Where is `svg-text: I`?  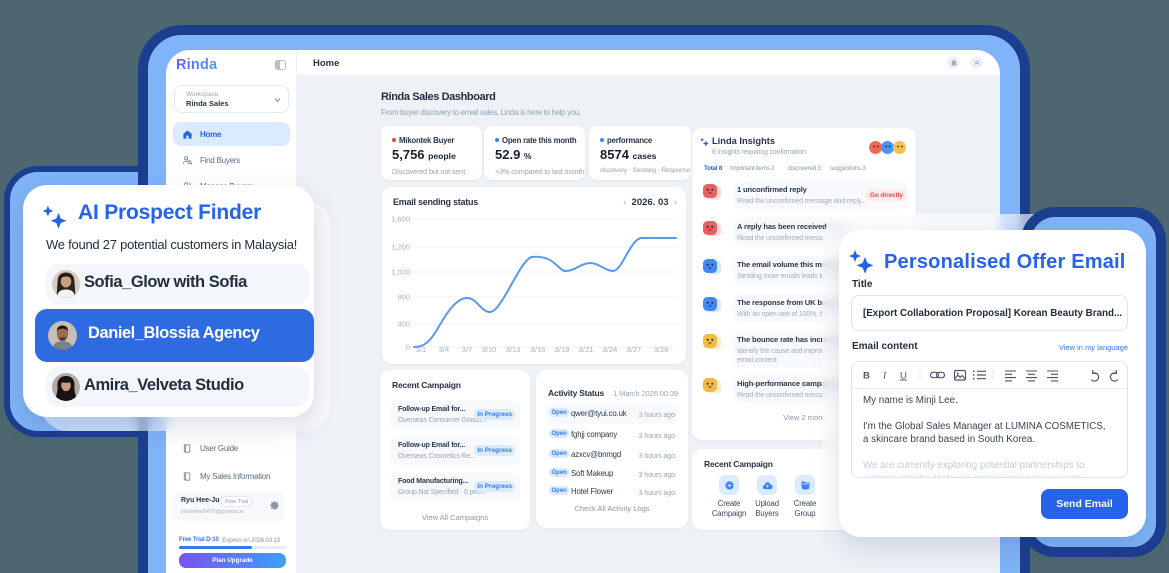
svg-text: I is located at coordinates (884, 377).